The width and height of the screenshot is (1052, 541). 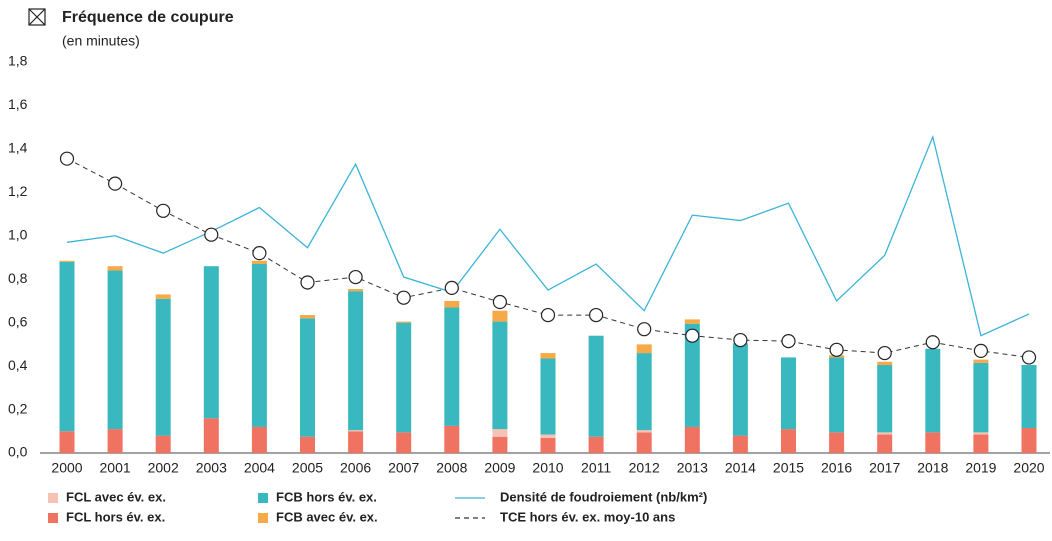 What do you see at coordinates (692, 468) in the screenshot?
I see `x-tick-label: 2013` at bounding box center [692, 468].